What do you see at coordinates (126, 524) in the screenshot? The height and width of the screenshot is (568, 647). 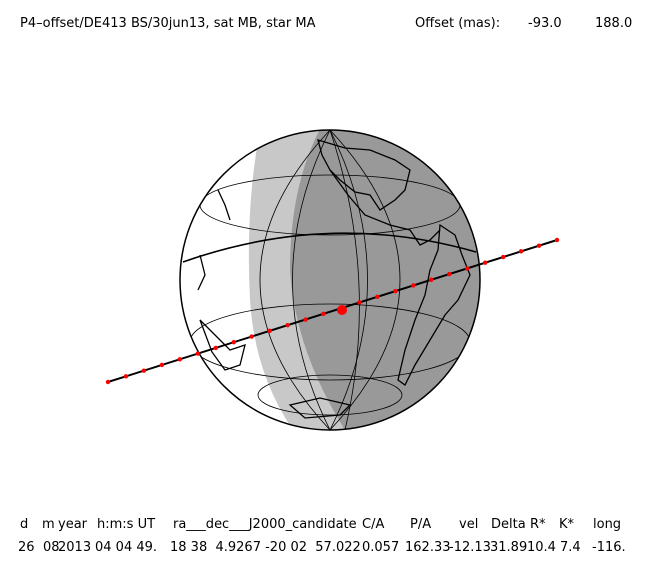 I see `column-header: h:m:s UT` at bounding box center [126, 524].